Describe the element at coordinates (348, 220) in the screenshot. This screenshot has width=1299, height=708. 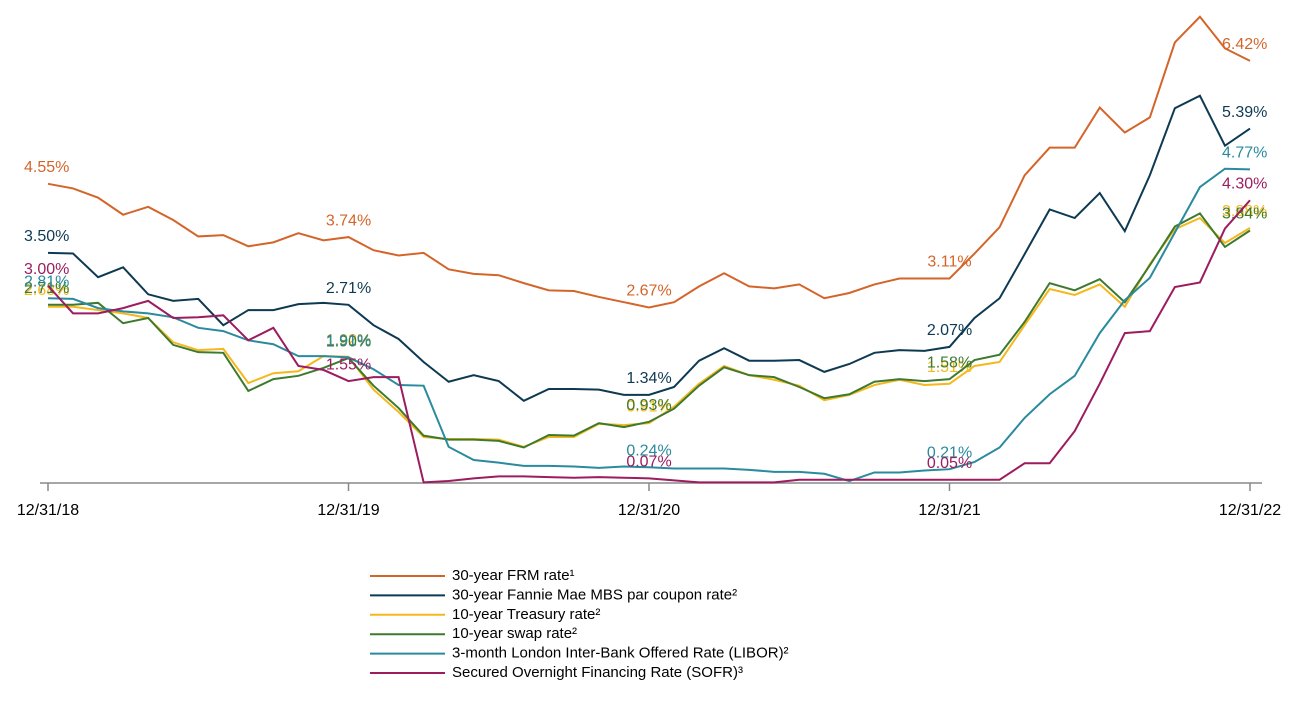
I see `data-label: 3.74%` at that location.